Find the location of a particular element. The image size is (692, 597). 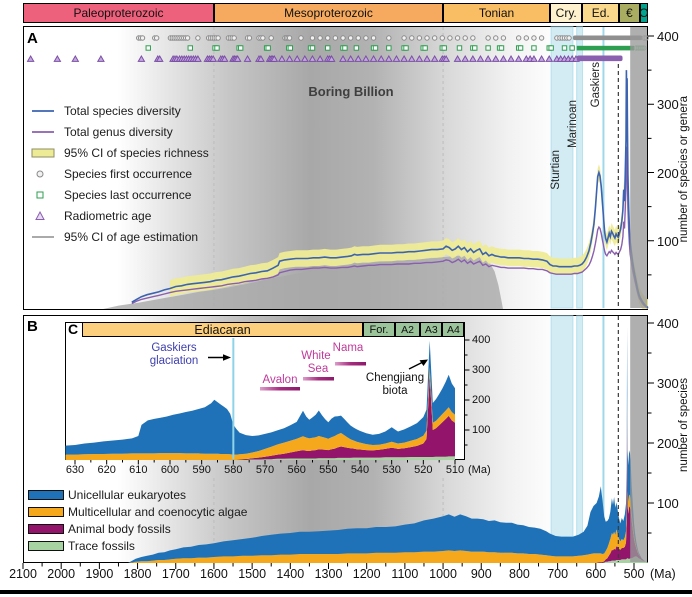

legend-b-item: Multicellular and coenocytic algae is located at coordinates (137, 511).